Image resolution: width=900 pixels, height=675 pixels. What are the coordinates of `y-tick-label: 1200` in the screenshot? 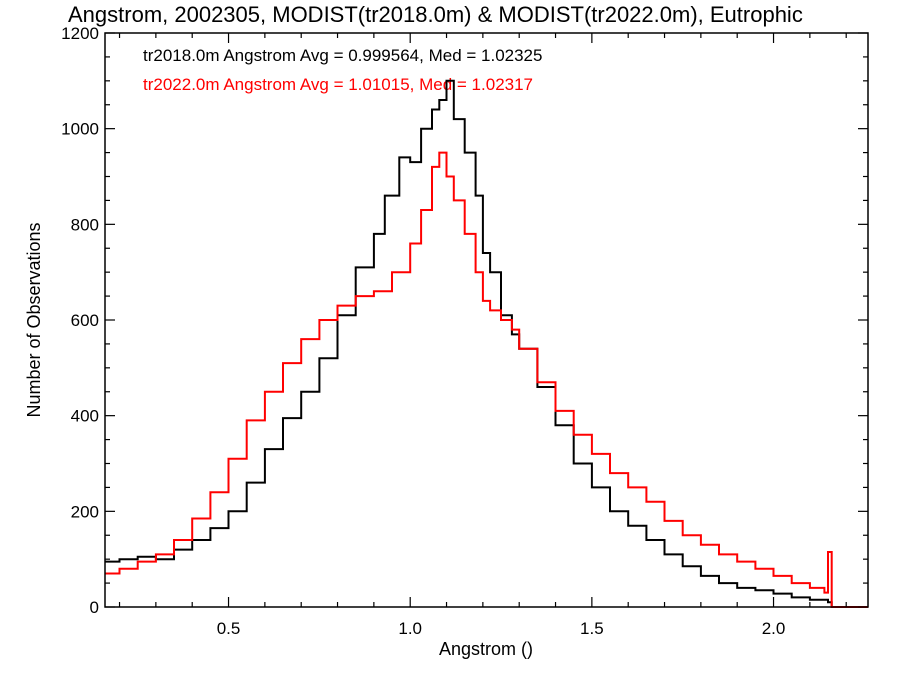 It's located at (80, 33).